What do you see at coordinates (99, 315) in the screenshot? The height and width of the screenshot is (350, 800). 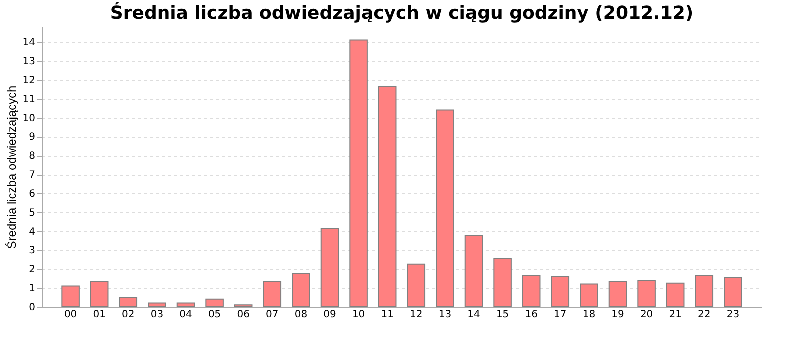 I see `x-tick-label: 01` at bounding box center [99, 315].